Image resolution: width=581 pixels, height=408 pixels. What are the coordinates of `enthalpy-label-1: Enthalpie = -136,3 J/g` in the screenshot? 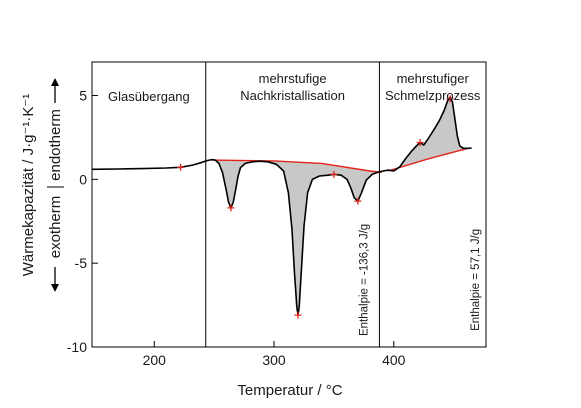 It's located at (364, 280).